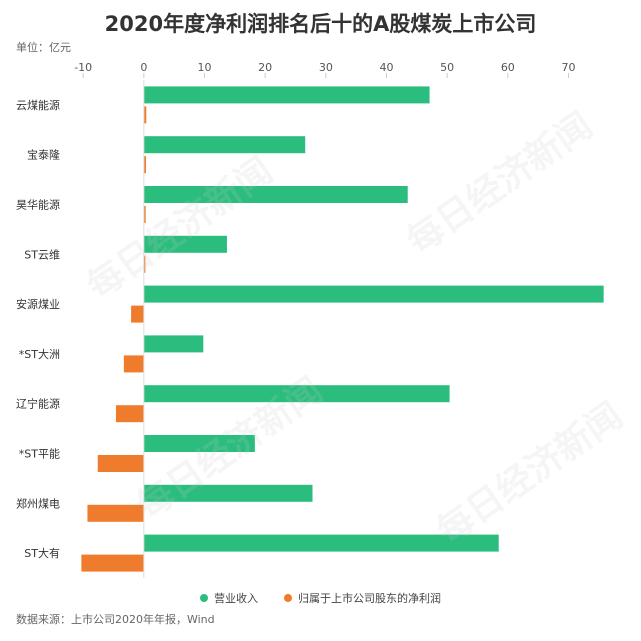  Describe the element at coordinates (39, 454) in the screenshot. I see `category-label: *ST平能` at that location.